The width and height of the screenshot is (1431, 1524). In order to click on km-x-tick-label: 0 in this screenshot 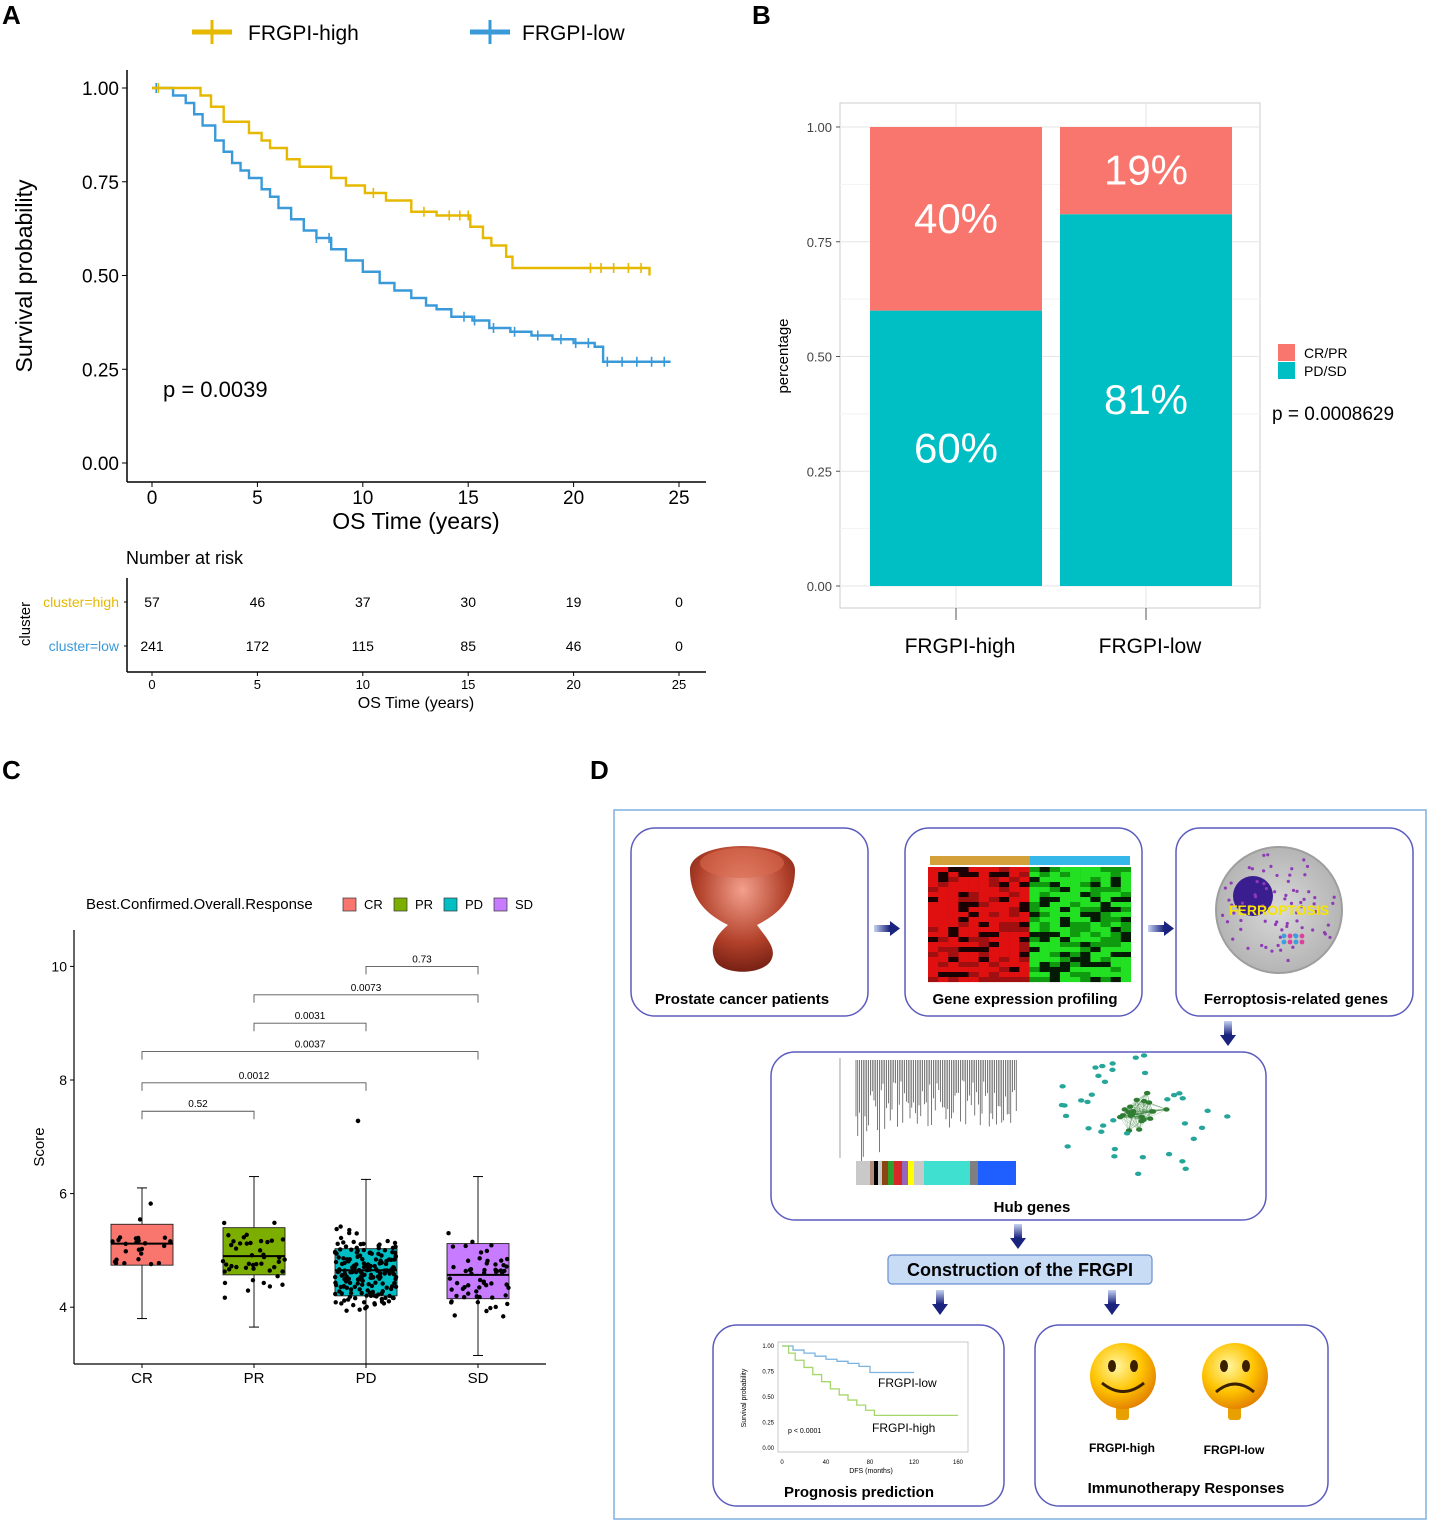, I will do `click(152, 498)`.